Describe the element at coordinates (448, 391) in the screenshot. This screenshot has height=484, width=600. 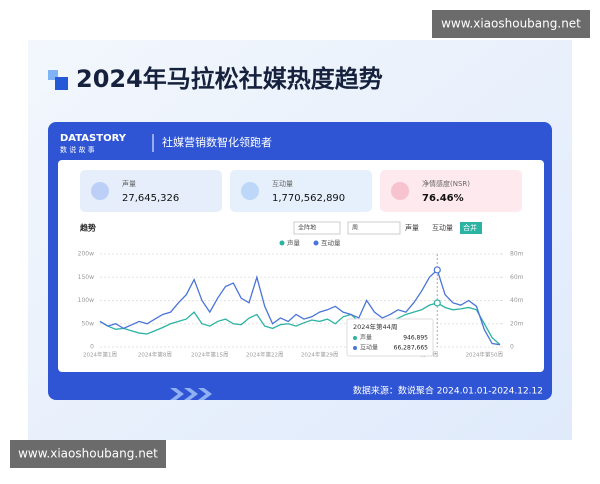
I see `footer: 数据来源：数说聚合 2024.01.01-2024.12.12` at that location.